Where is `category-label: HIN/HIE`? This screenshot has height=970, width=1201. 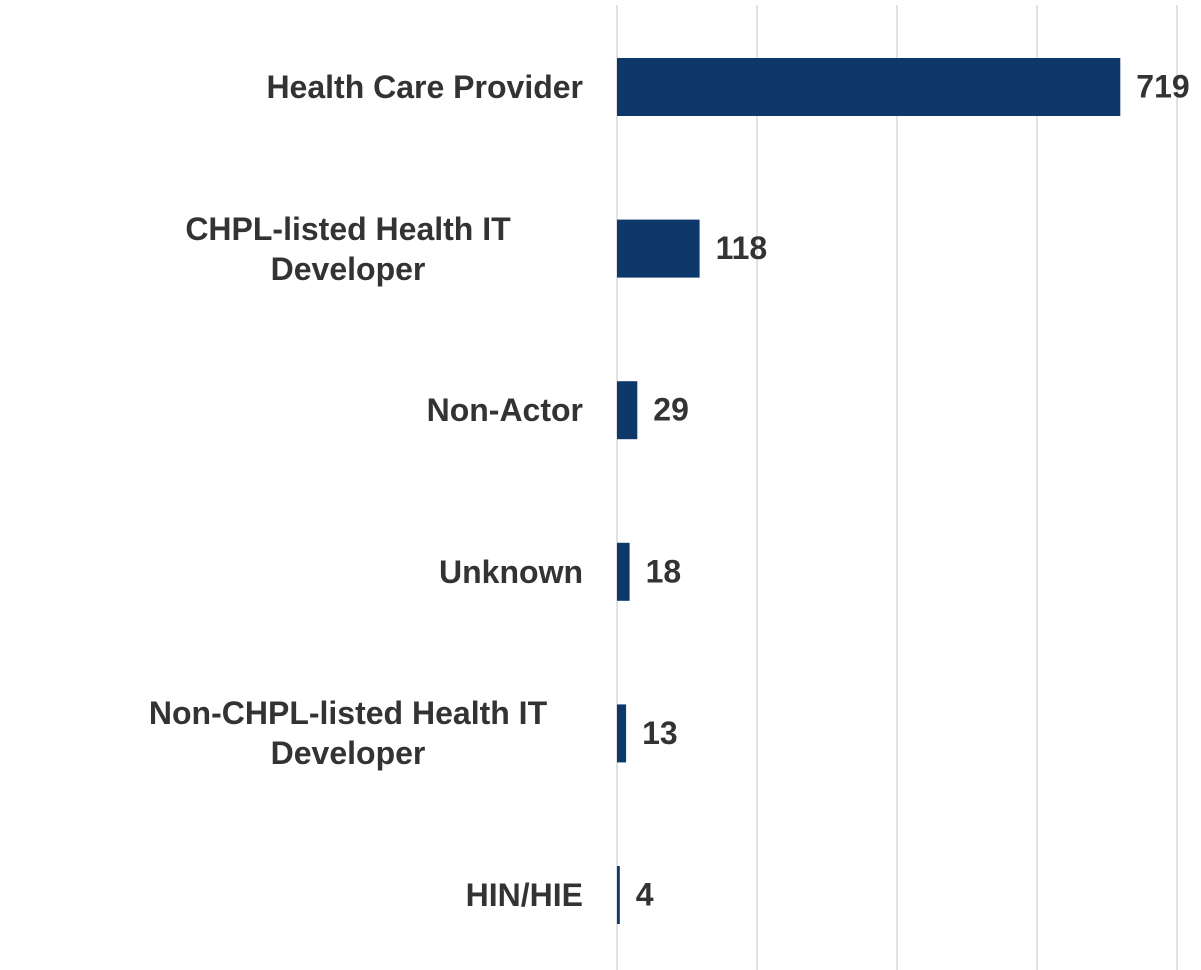 category-label: HIN/HIE is located at coordinates (524, 895).